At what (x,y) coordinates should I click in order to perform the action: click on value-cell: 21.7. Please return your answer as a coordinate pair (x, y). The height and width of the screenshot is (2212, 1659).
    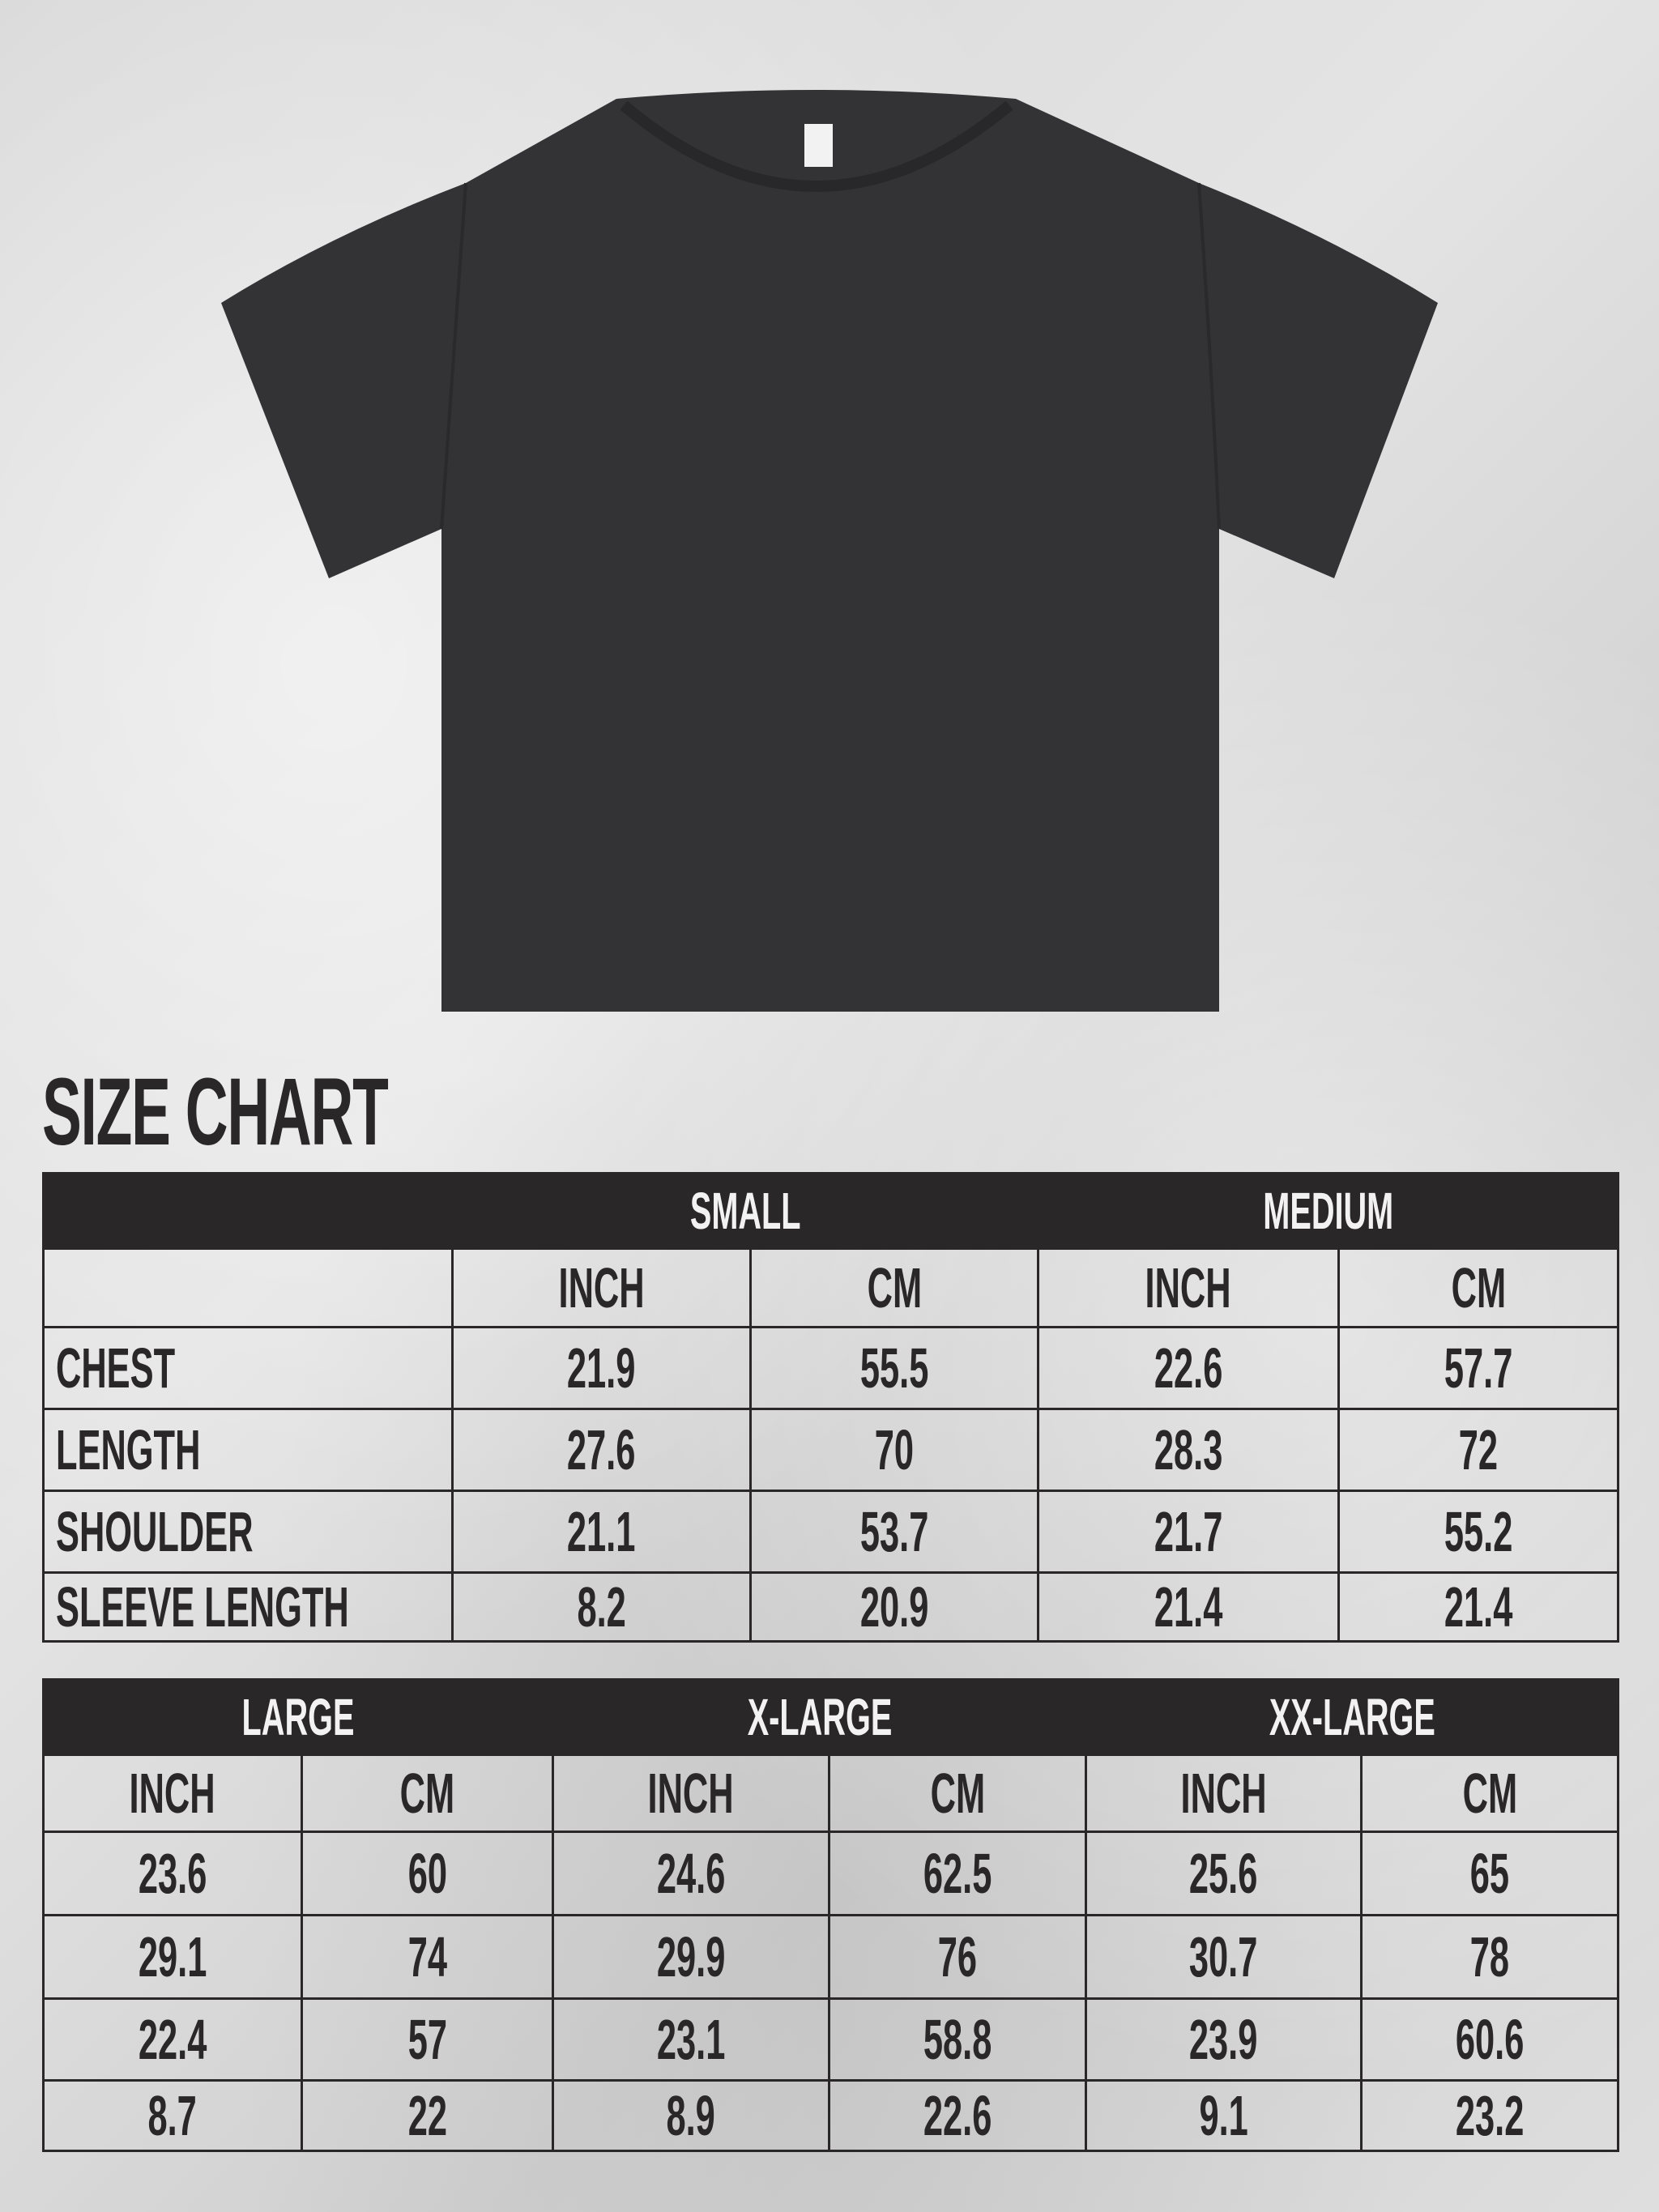
    Looking at the image, I should click on (1188, 1532).